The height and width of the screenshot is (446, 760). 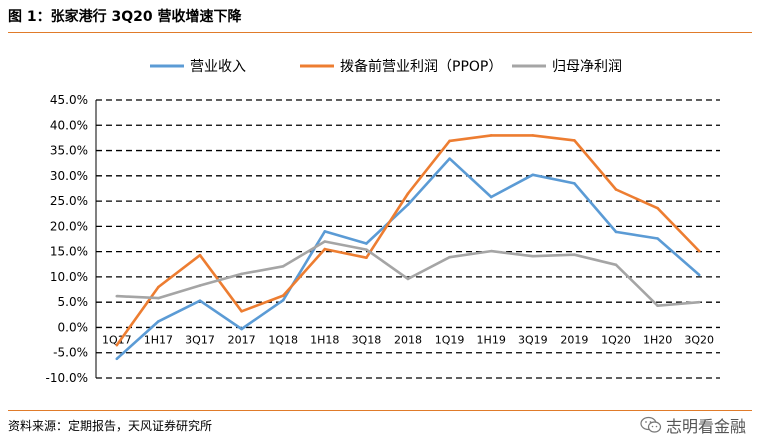 I want to click on figure-title: 图 1：张家港行 3Q20 营收增速下降, so click(x=125, y=17).